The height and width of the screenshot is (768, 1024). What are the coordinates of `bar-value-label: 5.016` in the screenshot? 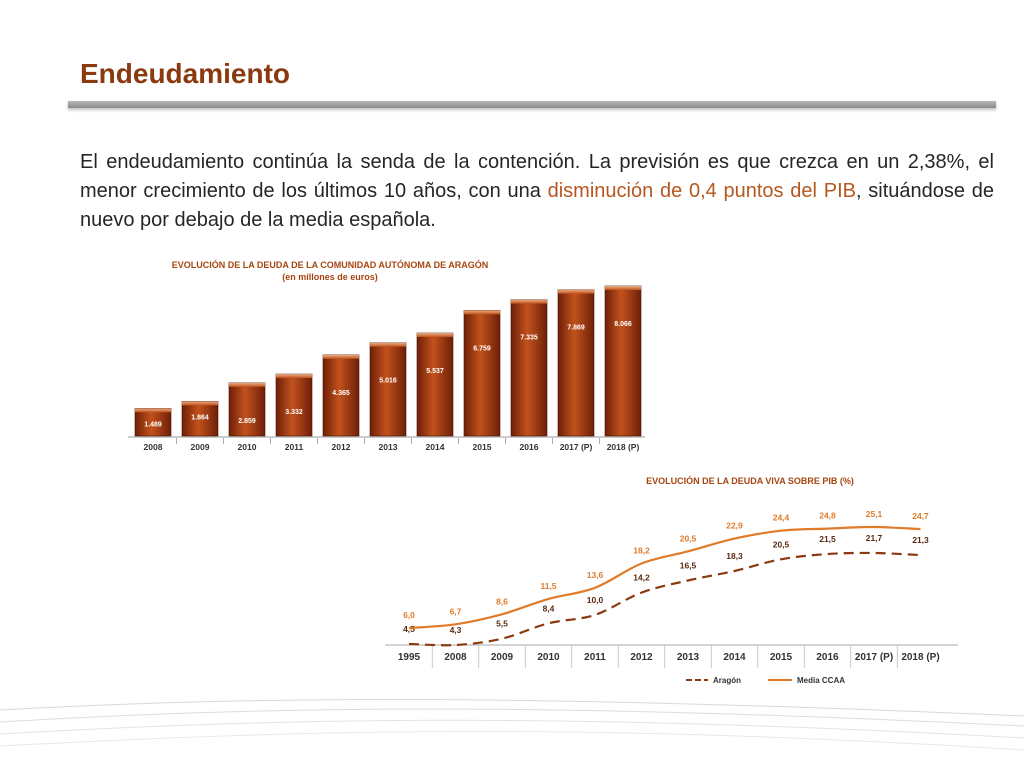 It's located at (388, 381).